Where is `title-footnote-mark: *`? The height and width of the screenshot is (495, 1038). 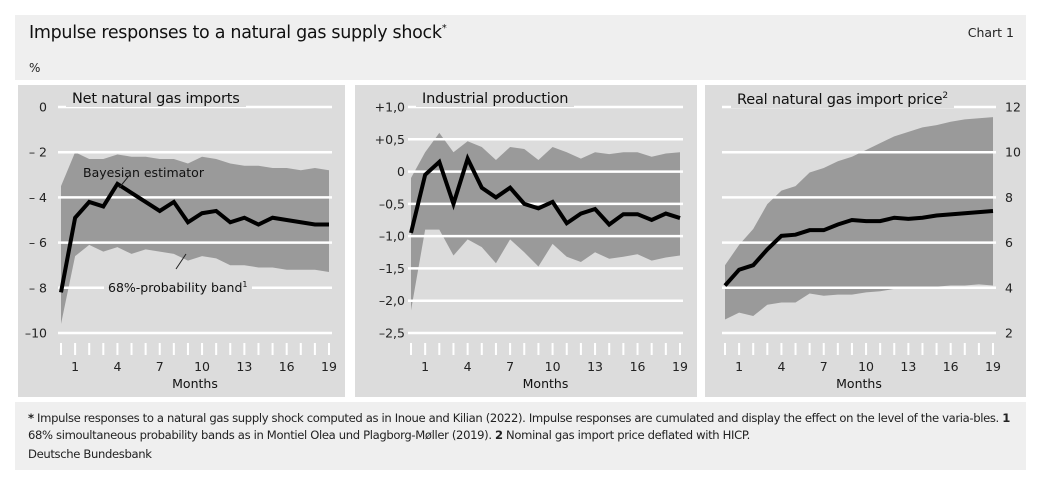
title-footnote-mark: * is located at coordinates (444, 29).